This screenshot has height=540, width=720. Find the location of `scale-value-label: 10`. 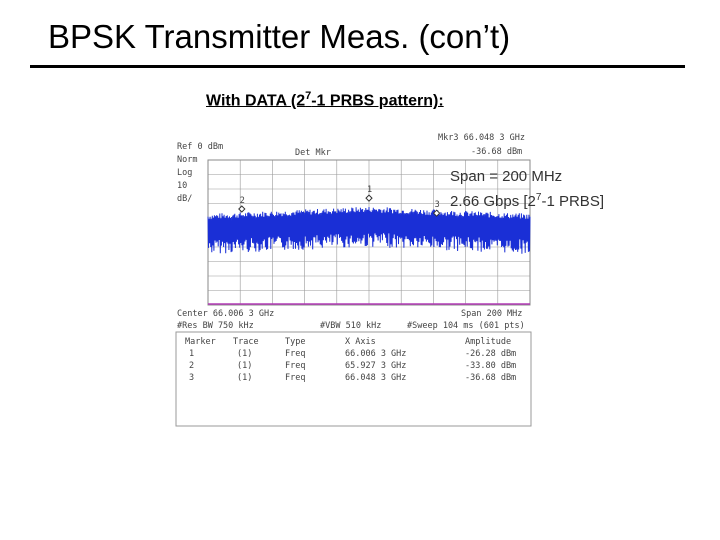

scale-value-label: 10 is located at coordinates (182, 186).